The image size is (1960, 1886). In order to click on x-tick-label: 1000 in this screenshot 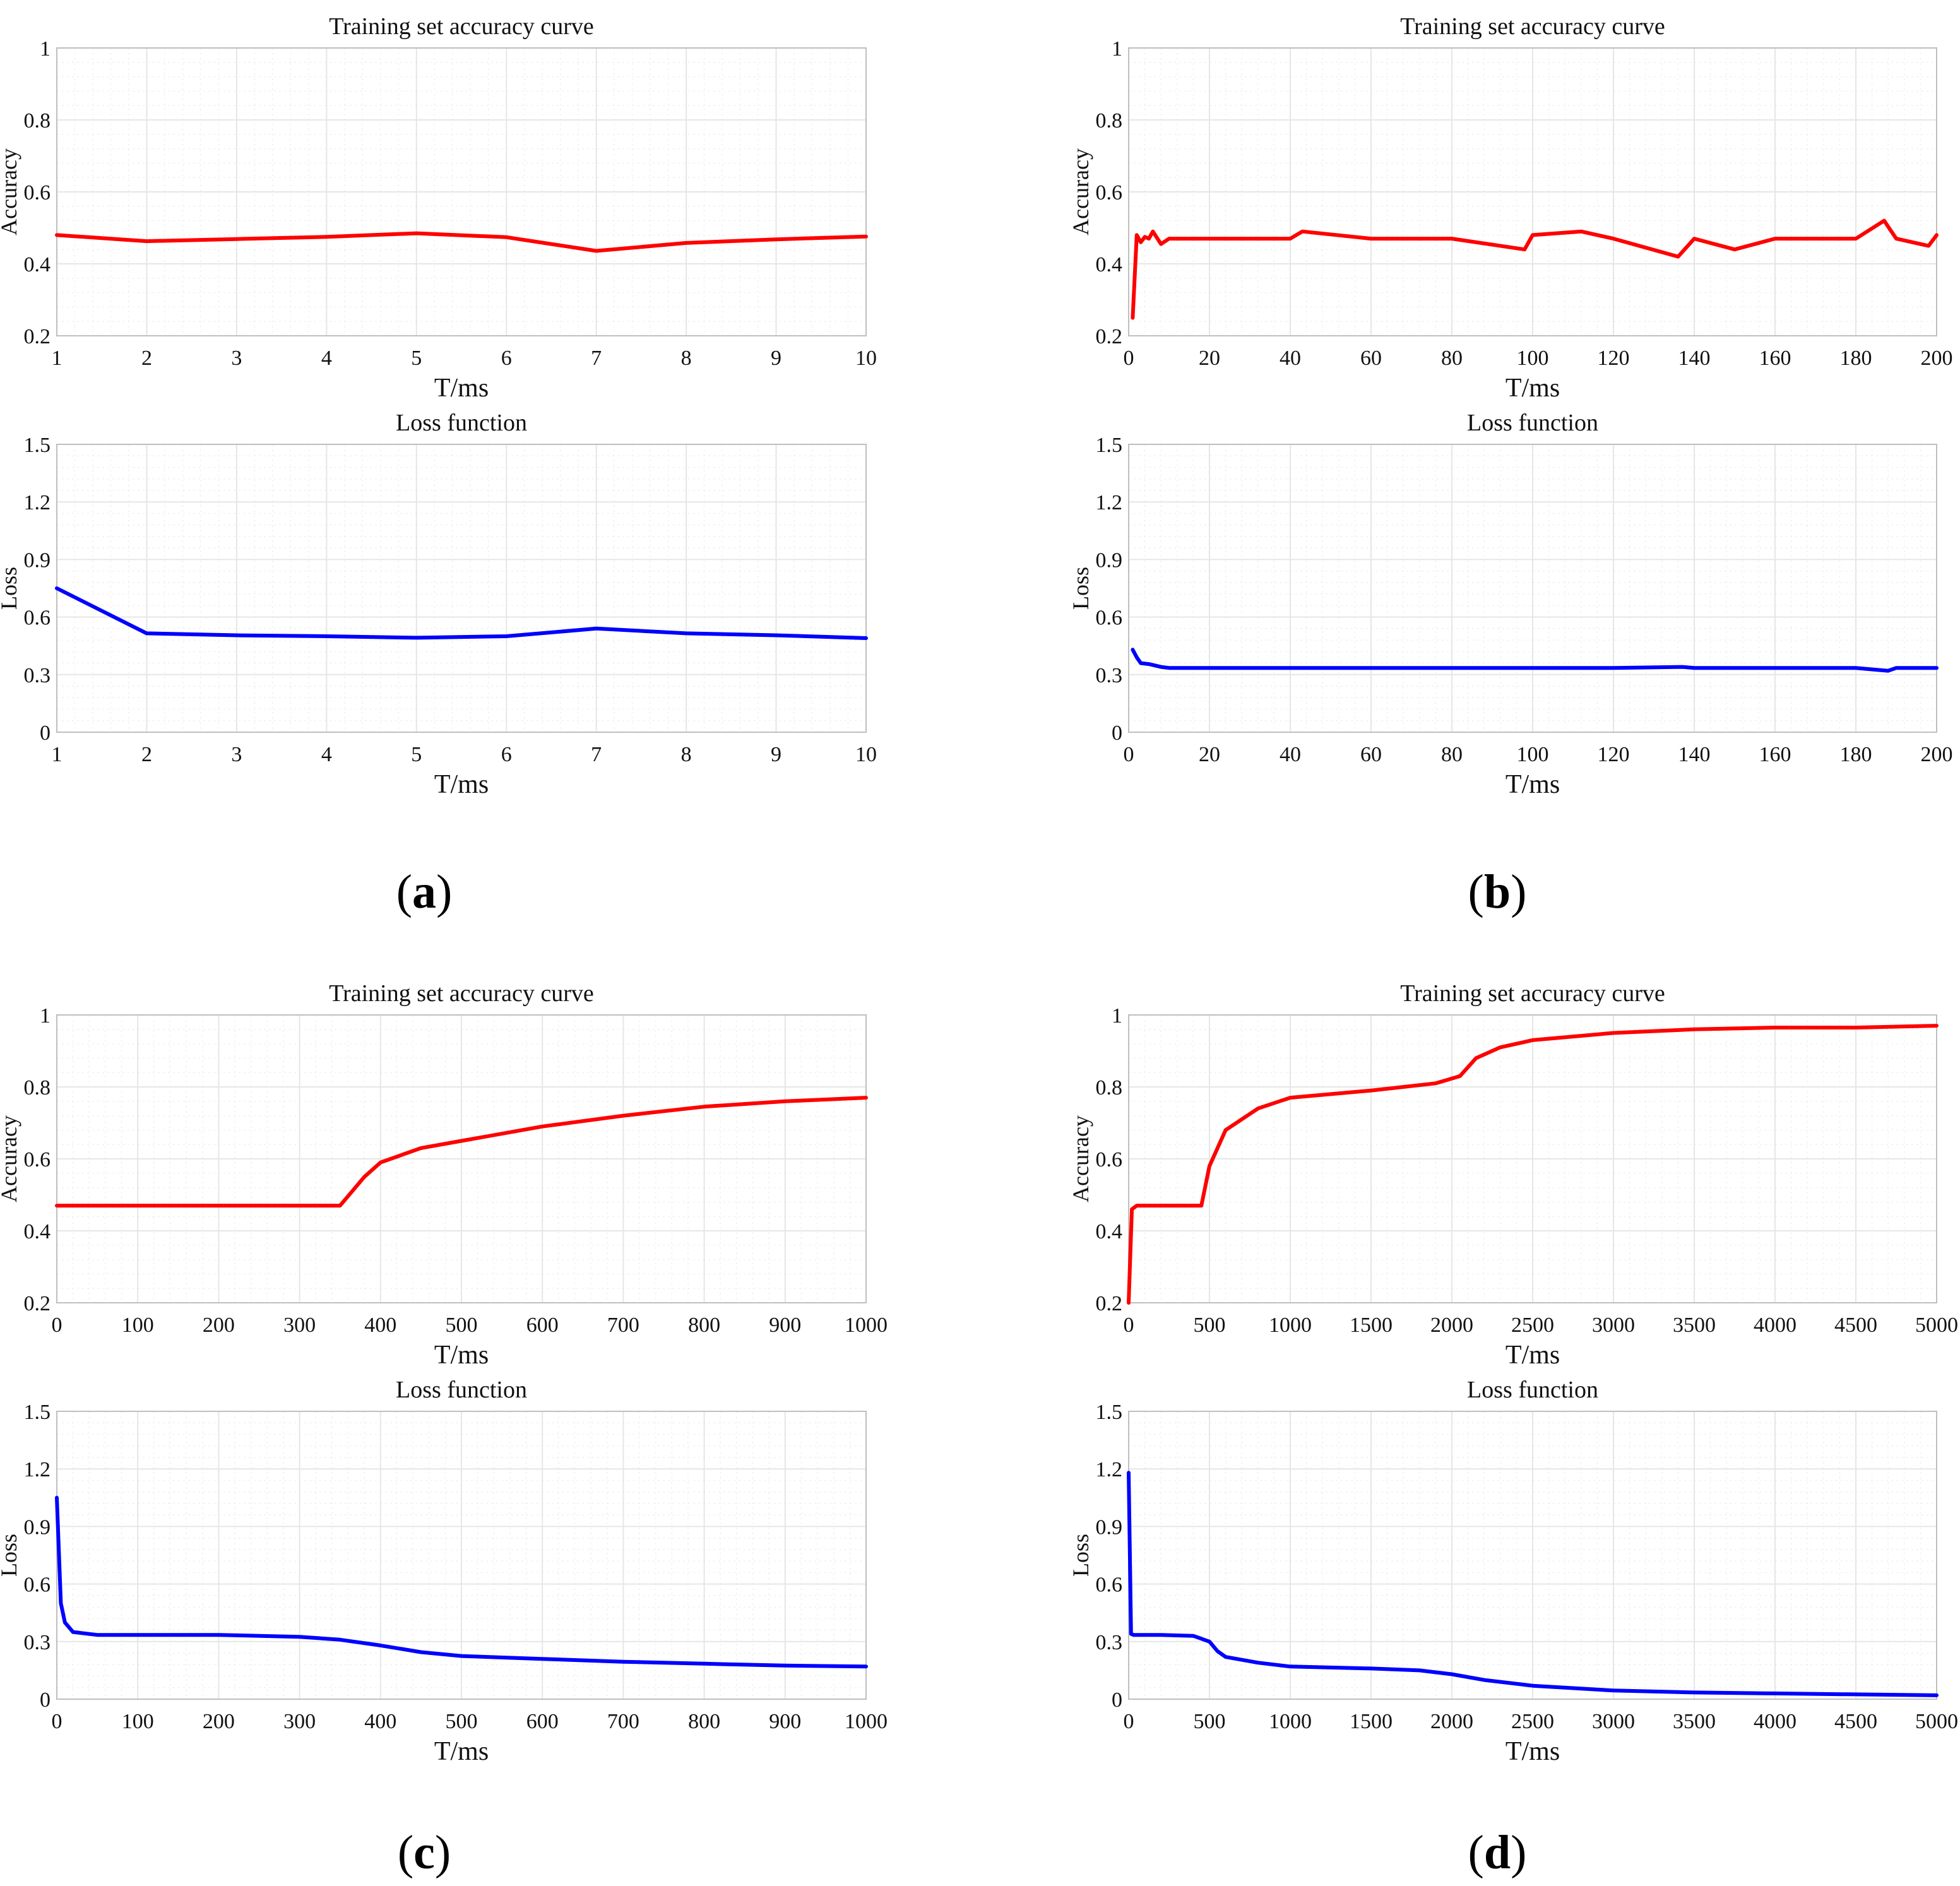, I will do `click(1290, 1721)`.